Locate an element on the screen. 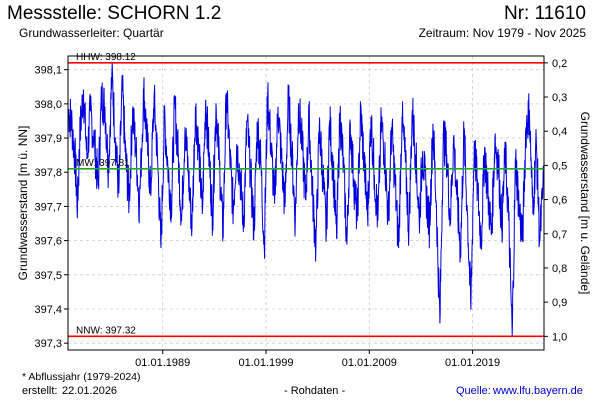 This screenshot has height=400, width=600. y-tick-label-right: 0,5 is located at coordinates (559, 166).